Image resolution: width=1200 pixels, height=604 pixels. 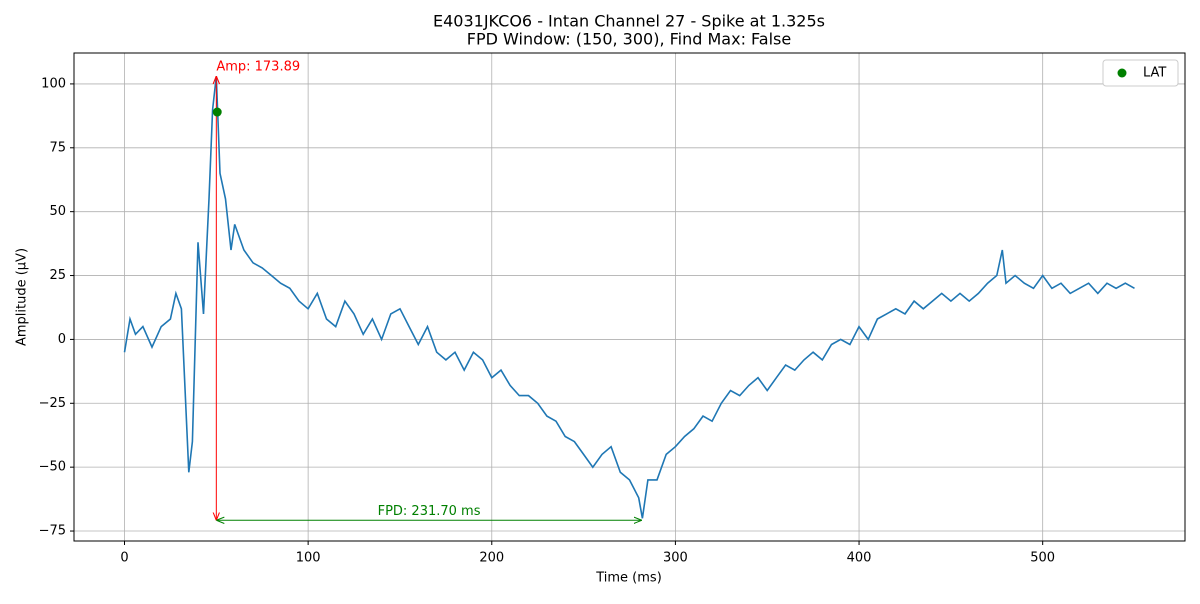 What do you see at coordinates (124, 558) in the screenshot?
I see `x-tick-label: 0` at bounding box center [124, 558].